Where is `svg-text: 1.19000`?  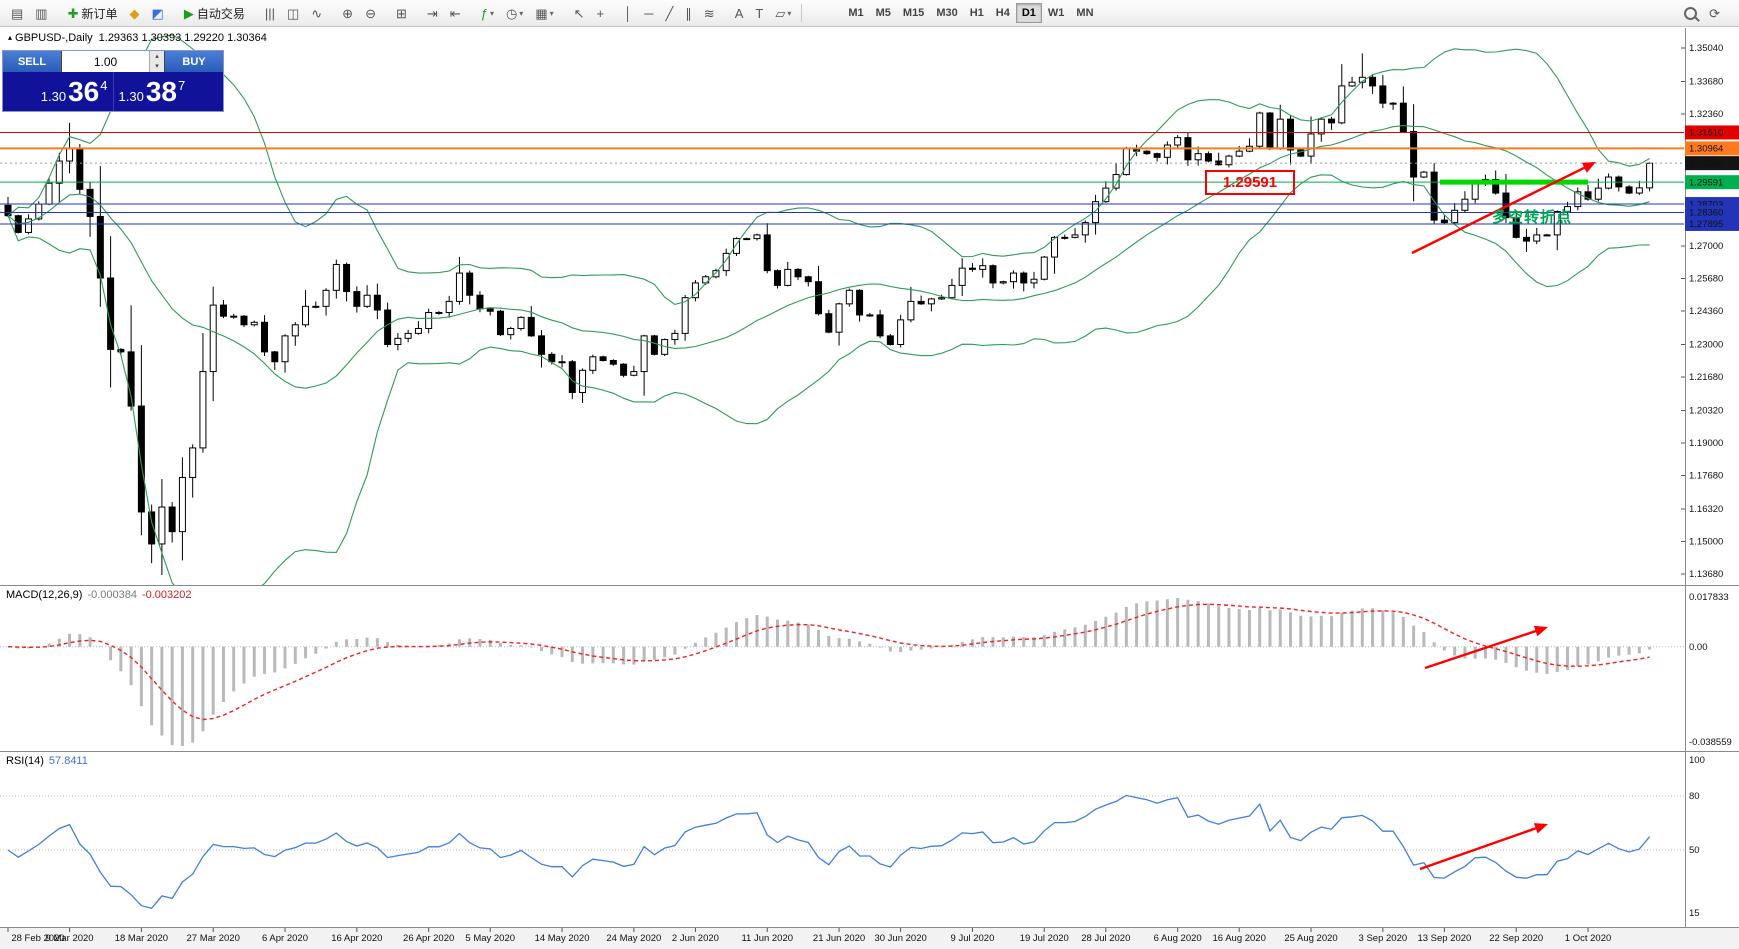
svg-text: 1.19000 is located at coordinates (1706, 443).